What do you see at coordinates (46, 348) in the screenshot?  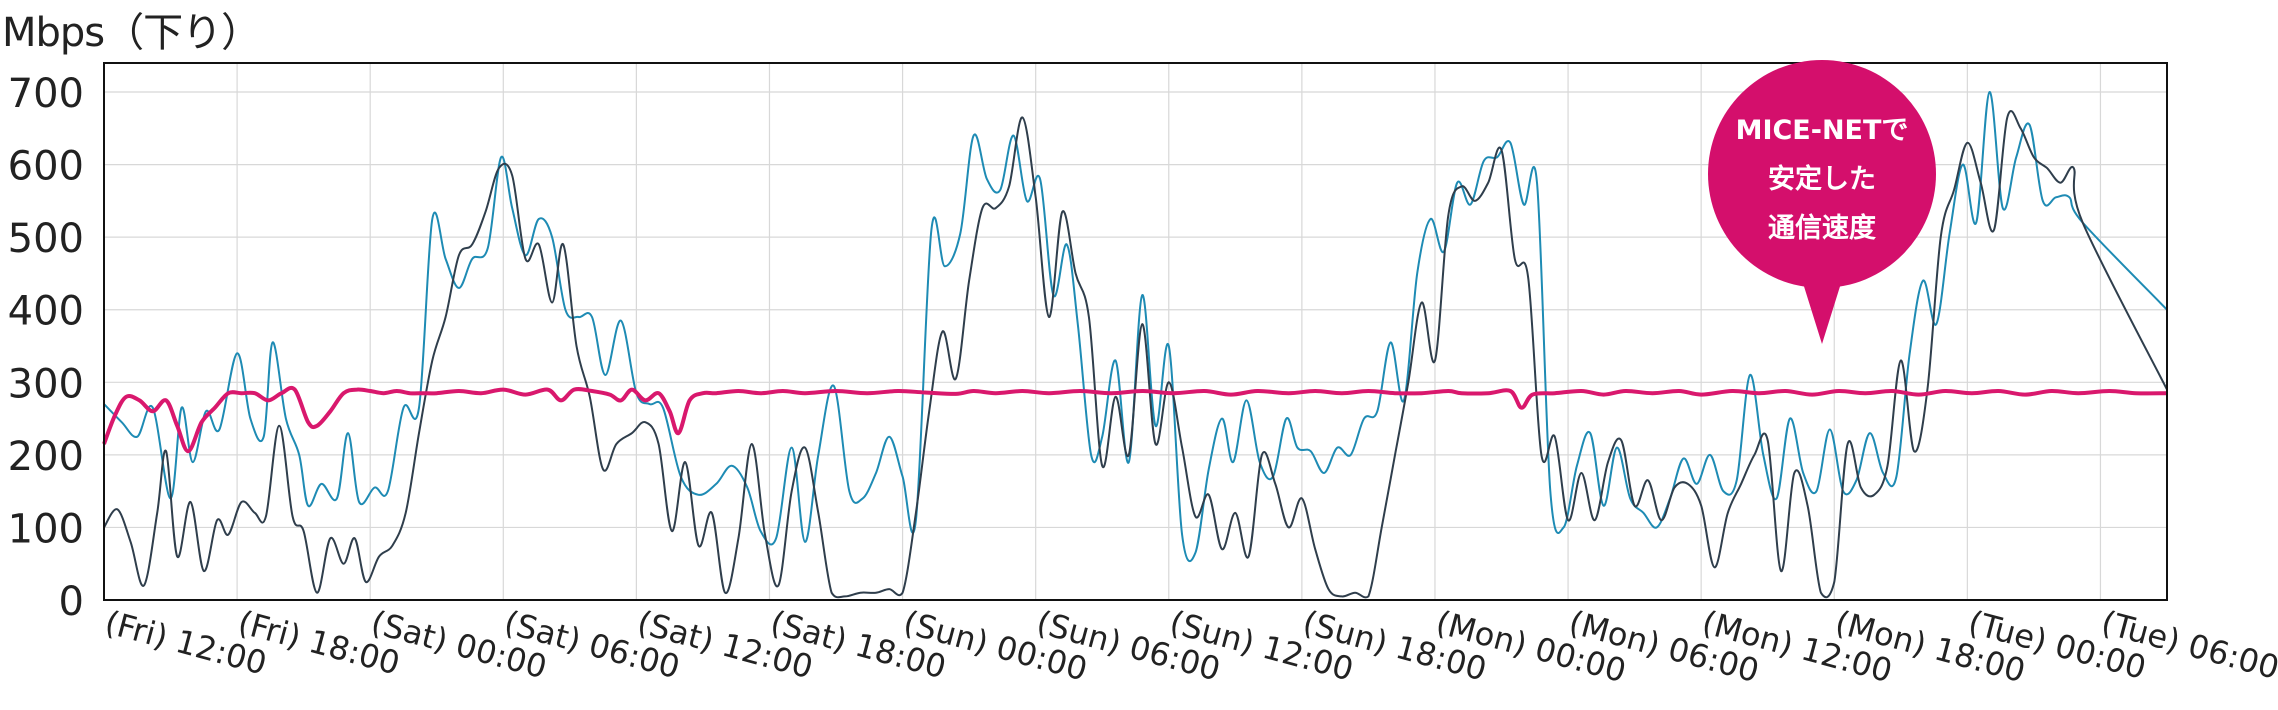 I see `y-tick-labels: 0 100 200 300 400 500 600 700` at bounding box center [46, 348].